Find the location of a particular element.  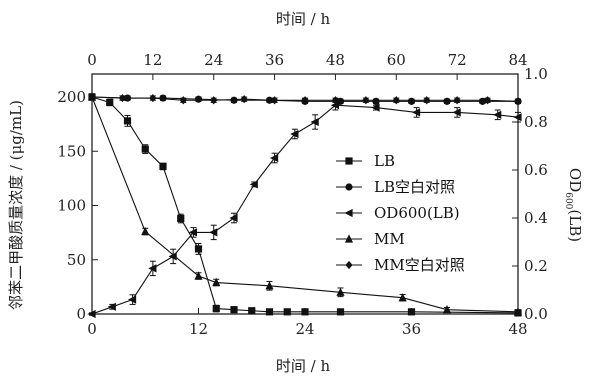

right-tick-label-5: 1.0 is located at coordinates (536, 74).